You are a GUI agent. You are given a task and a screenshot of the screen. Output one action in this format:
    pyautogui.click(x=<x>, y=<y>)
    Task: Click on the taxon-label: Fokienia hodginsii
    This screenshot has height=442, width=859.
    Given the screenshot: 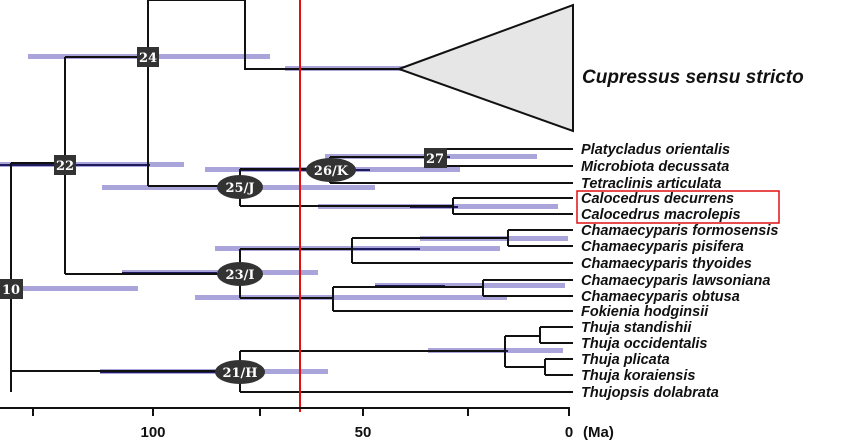 What is the action you would take?
    pyautogui.click(x=645, y=312)
    